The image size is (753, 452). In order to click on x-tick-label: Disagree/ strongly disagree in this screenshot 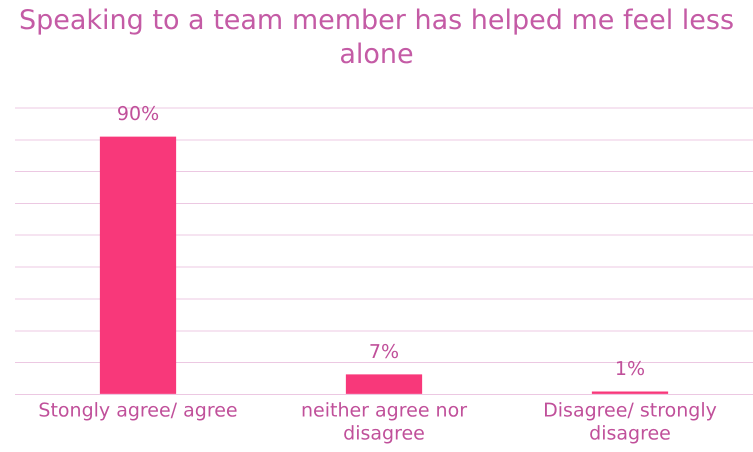, I will do `click(630, 422)`.